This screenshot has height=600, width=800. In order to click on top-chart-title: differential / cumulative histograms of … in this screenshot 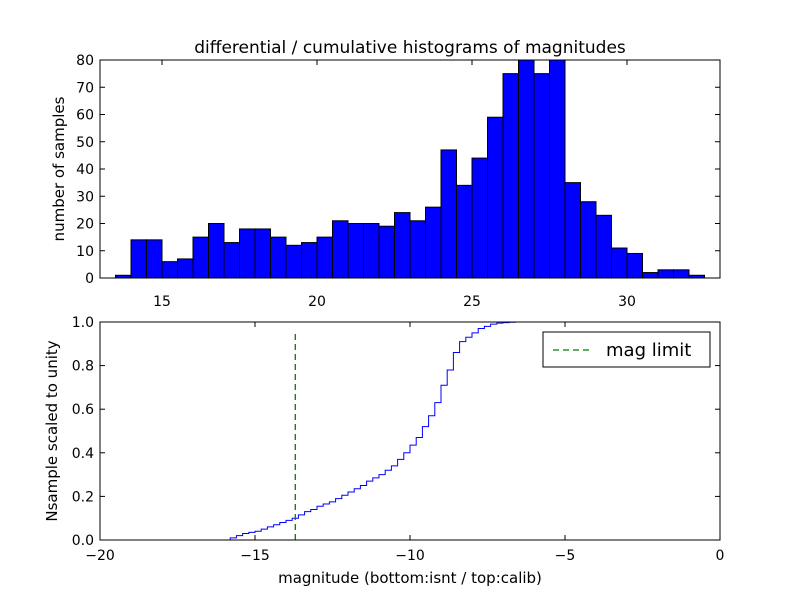, I will do `click(410, 48)`.